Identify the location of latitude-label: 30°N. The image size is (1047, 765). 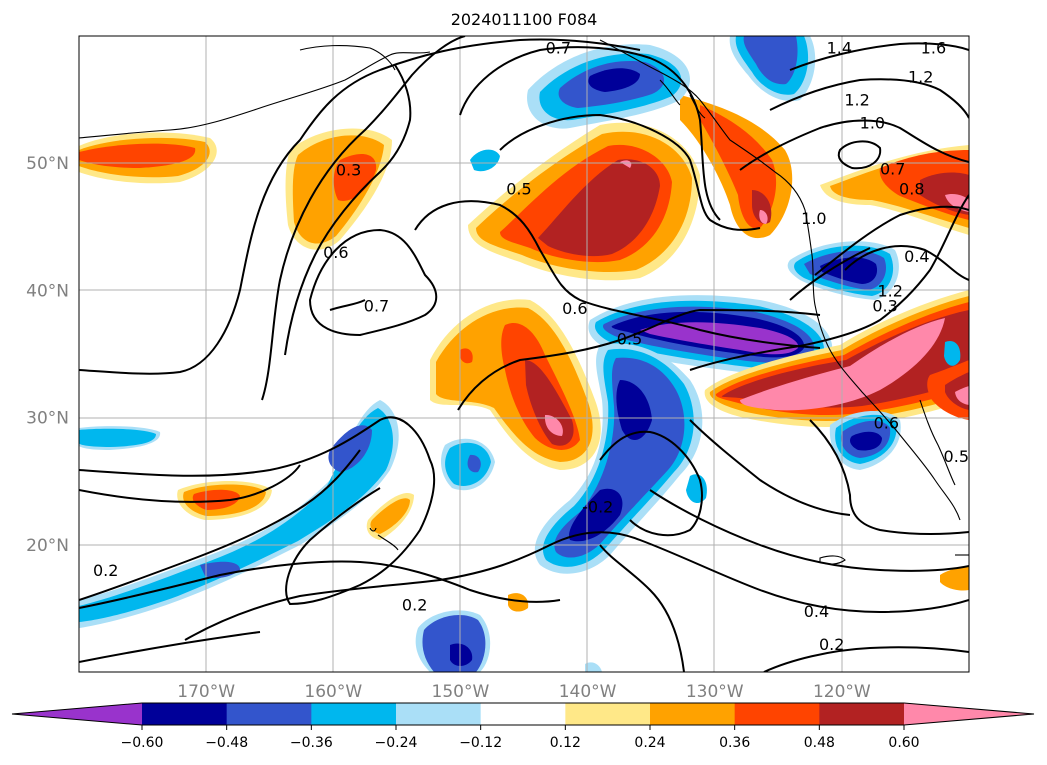
(47, 419).